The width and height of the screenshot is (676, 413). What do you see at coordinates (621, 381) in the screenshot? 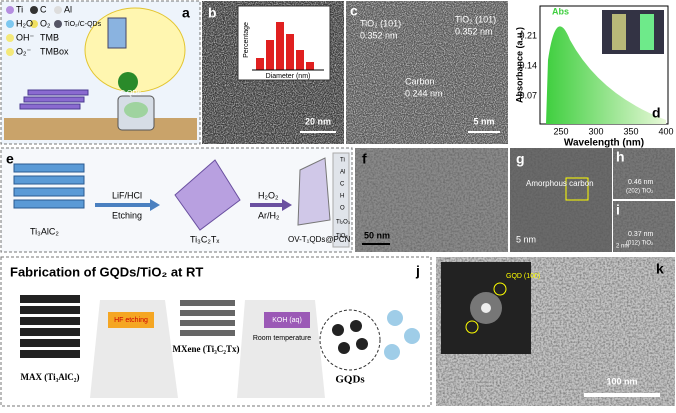
I see `label: 100 nm` at bounding box center [621, 381].